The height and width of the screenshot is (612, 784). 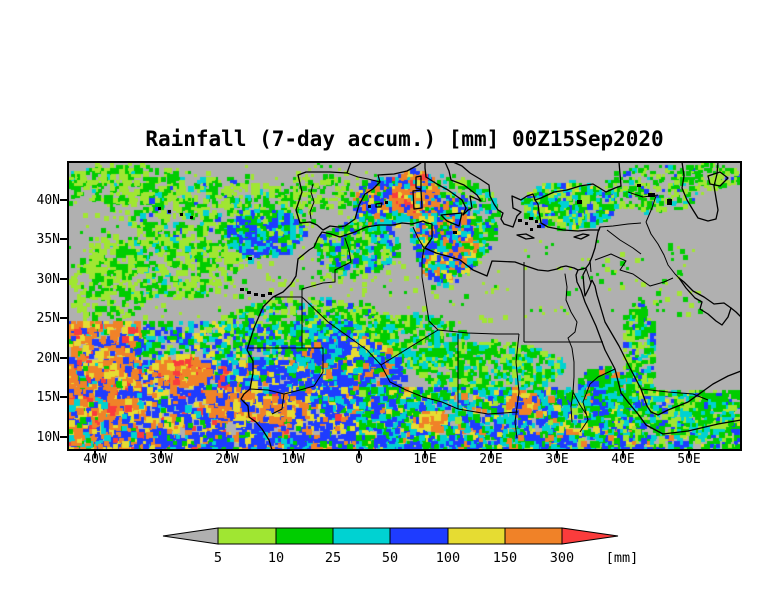 What do you see at coordinates (95, 459) in the screenshot?
I see `x-tick-label: 40W` at bounding box center [95, 459].